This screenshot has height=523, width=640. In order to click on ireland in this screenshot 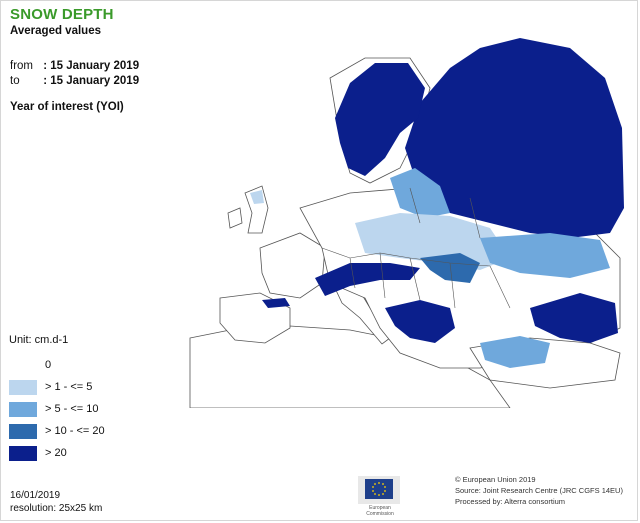, I will do `click(235, 218)`.